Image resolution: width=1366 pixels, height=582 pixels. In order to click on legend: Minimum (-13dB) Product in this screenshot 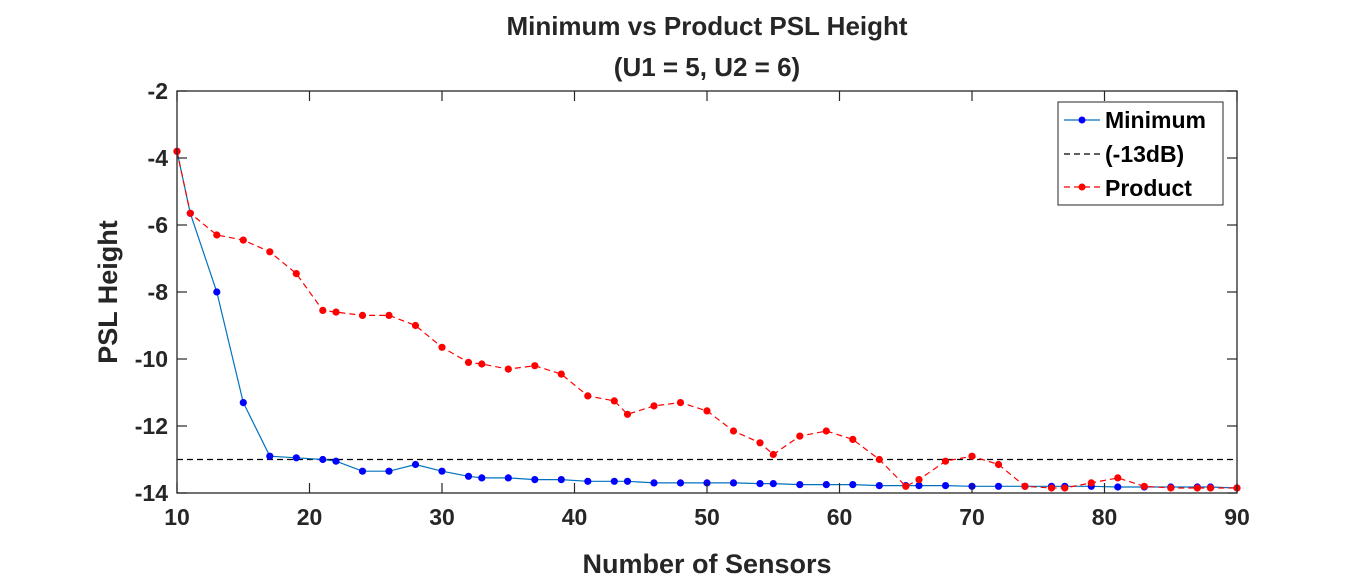, I will do `click(1140, 153)`.